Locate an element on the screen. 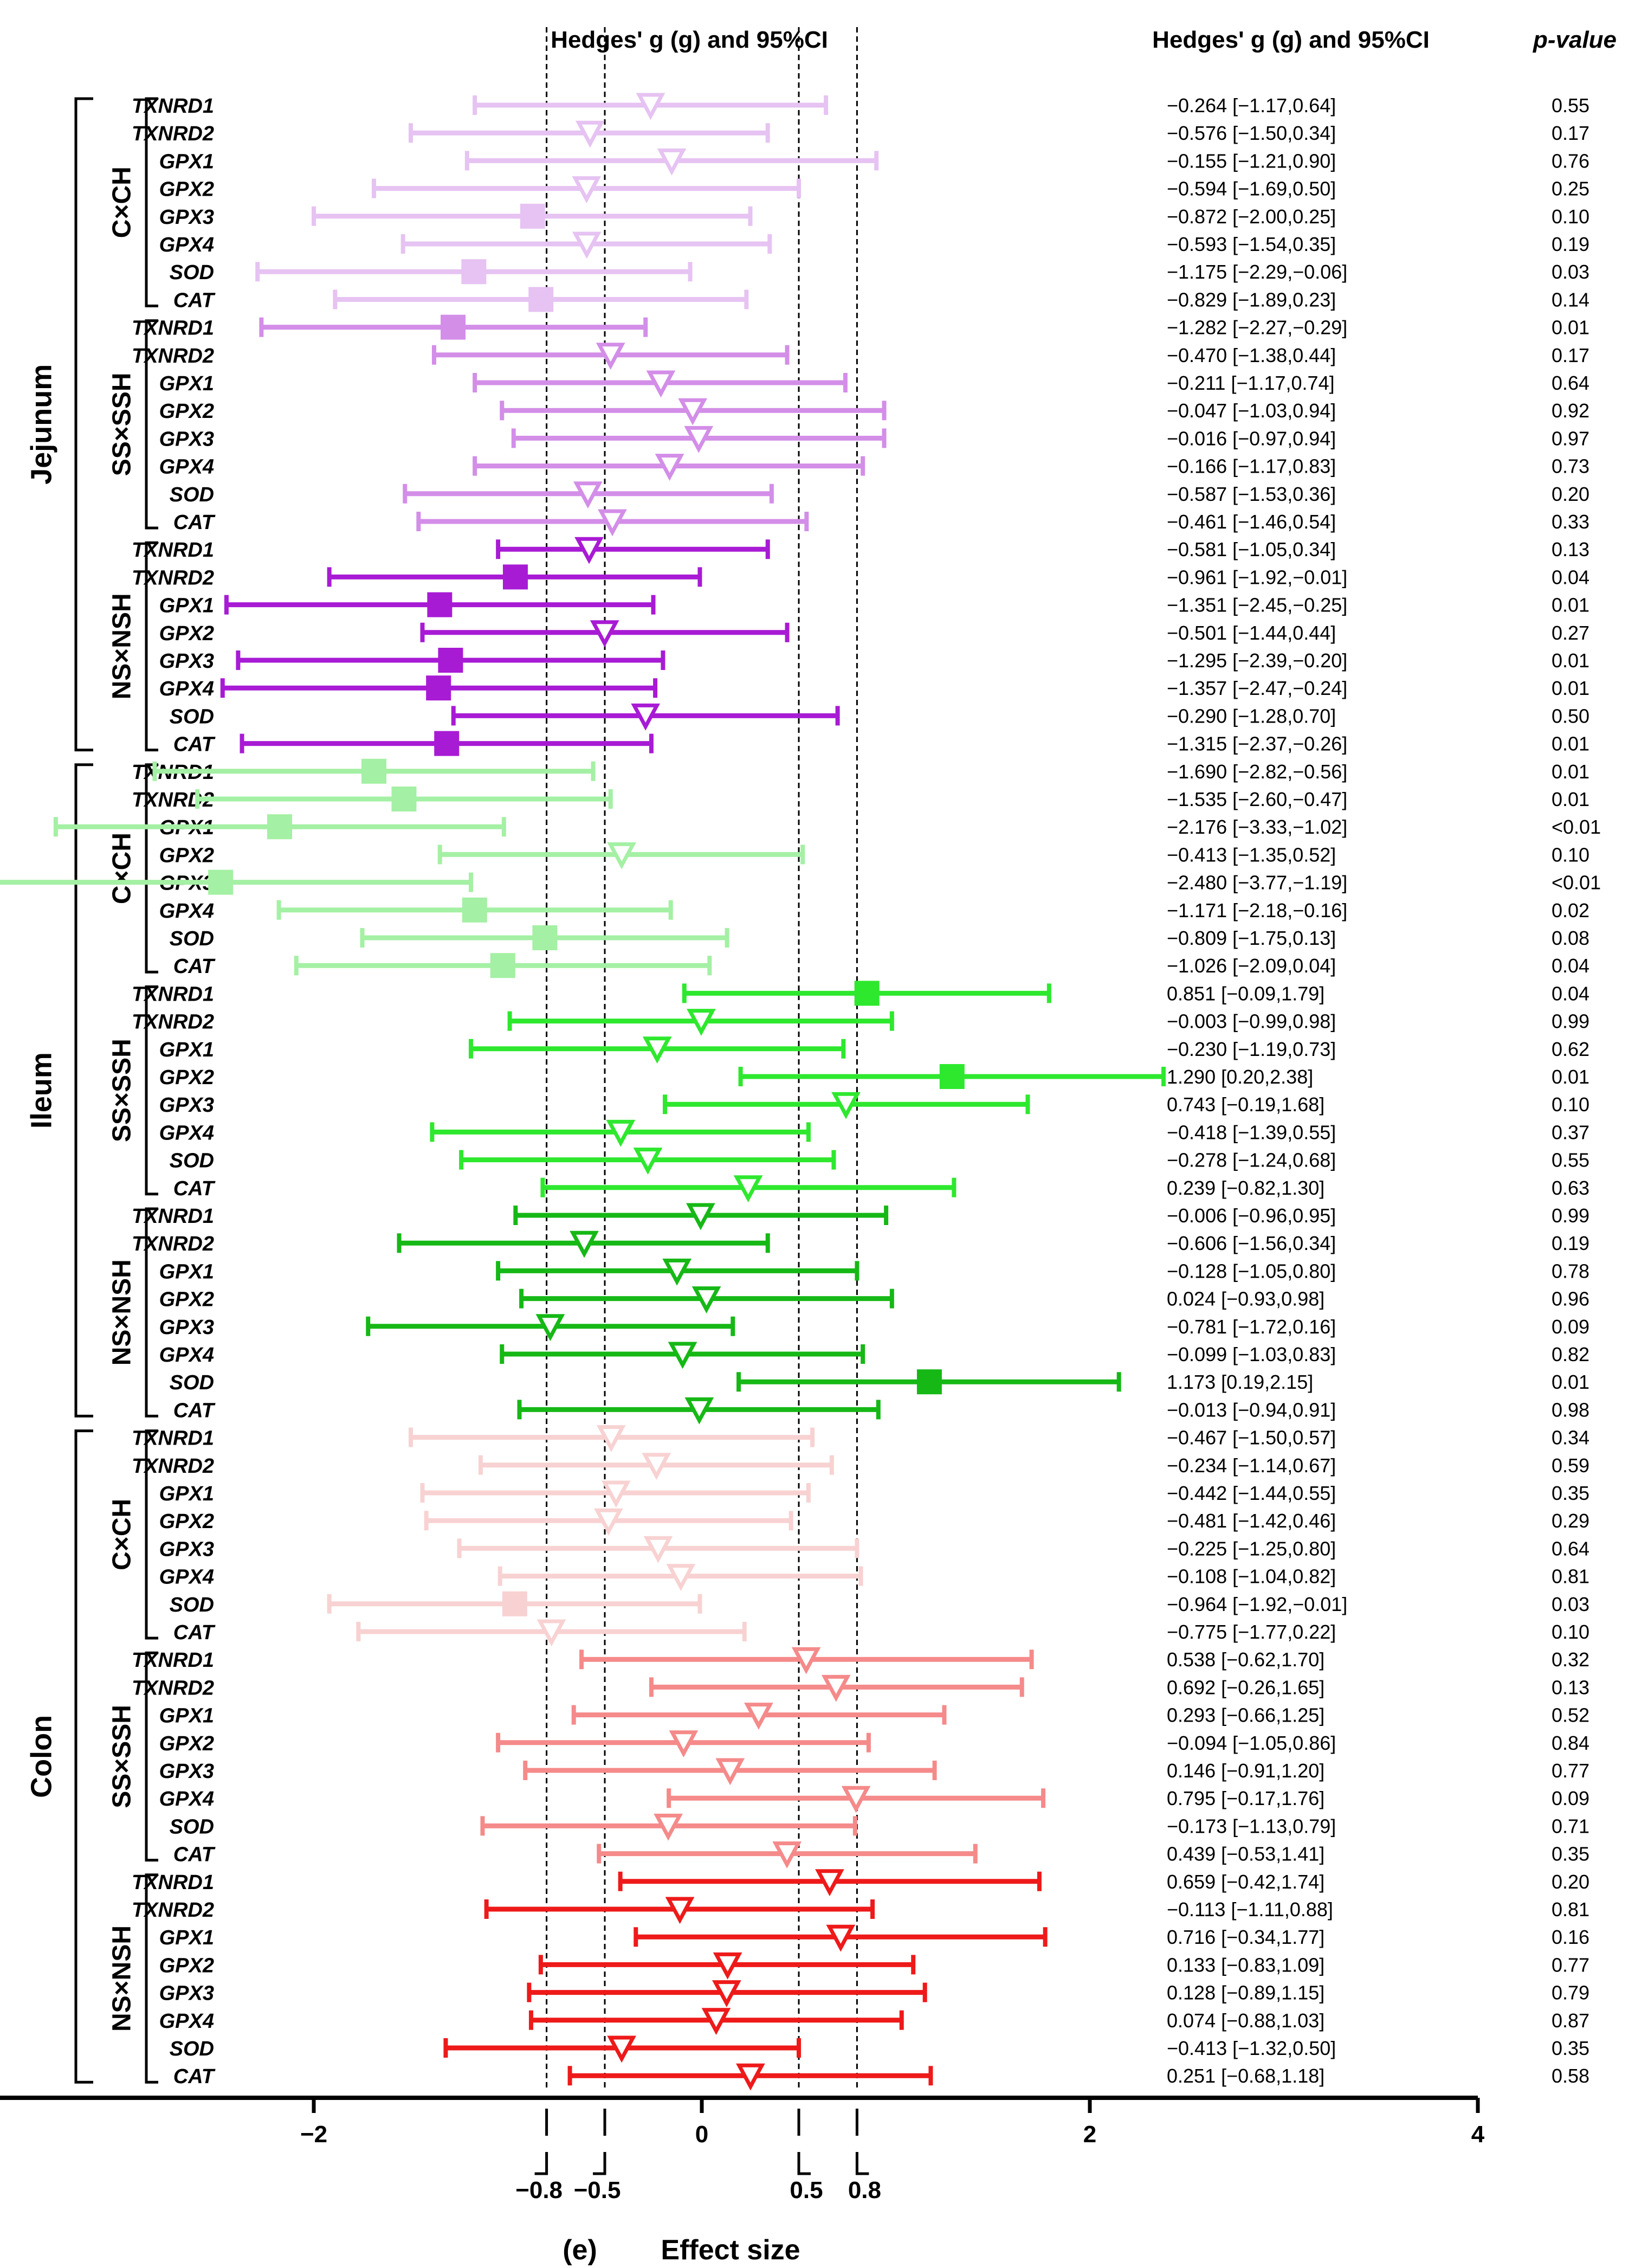 The image size is (1635, 2268). ci-value: −0.290 [−1.28,0.70] is located at coordinates (1251, 716).